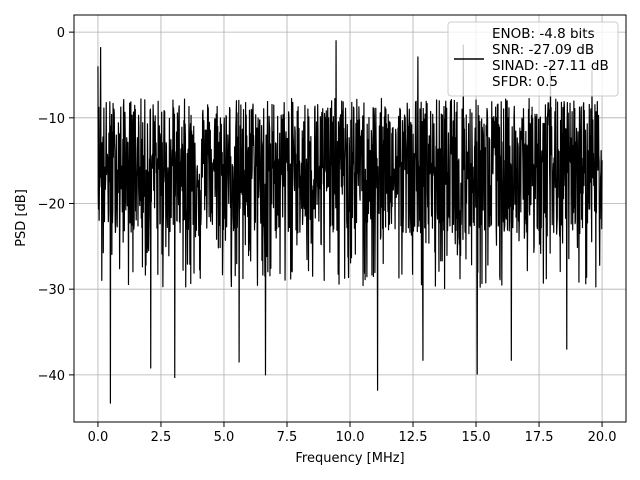  I want to click on y-axis-ticks: 0 −10 −20 −30 −40, so click(56, 205).